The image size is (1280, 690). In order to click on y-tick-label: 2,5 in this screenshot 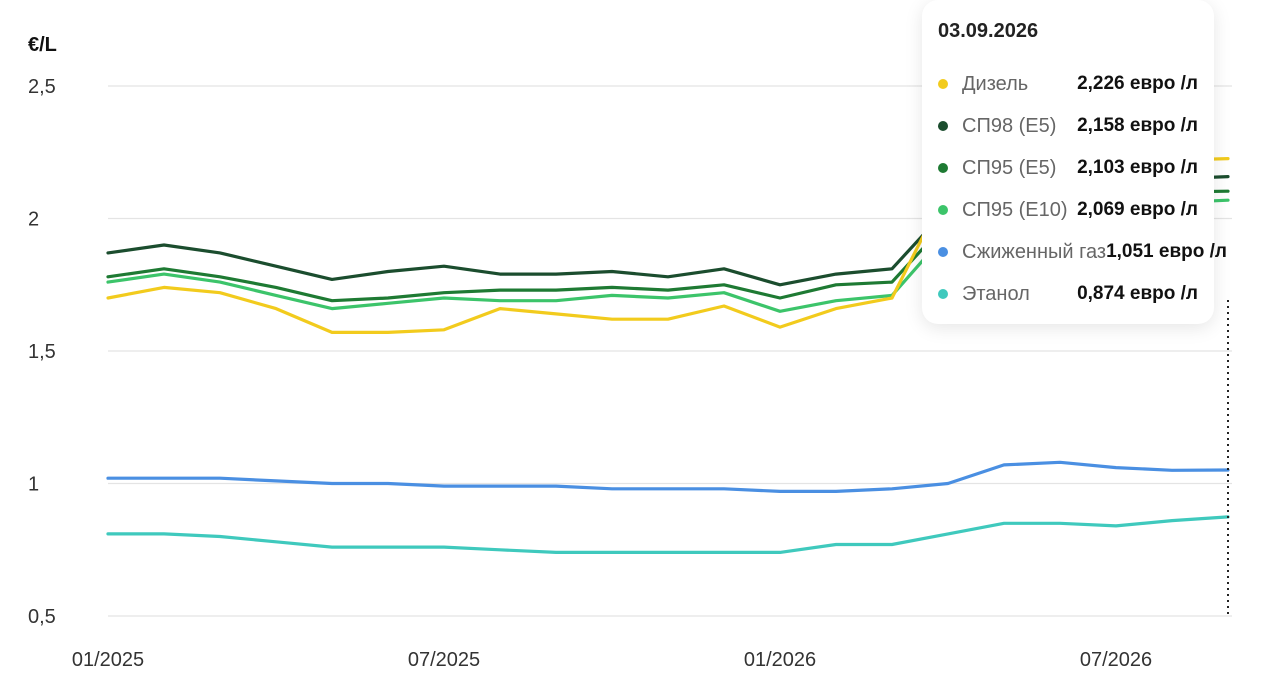, I will do `click(42, 87)`.